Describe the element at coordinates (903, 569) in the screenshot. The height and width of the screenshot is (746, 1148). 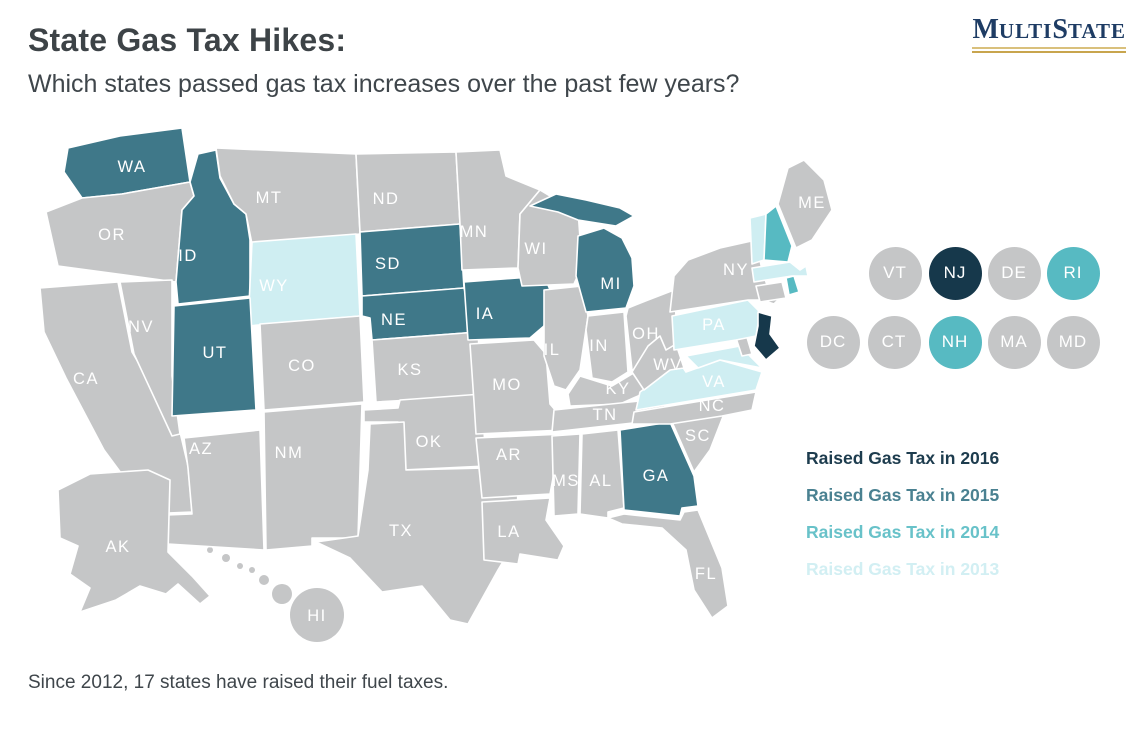
I see `legend-item-3: Raised Gas Tax in 2013` at that location.